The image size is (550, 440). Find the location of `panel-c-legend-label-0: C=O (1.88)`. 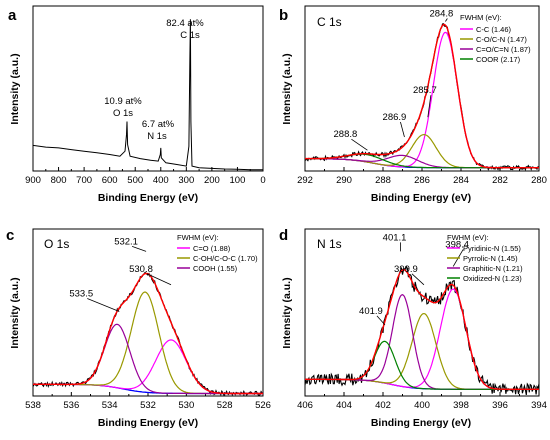

panel-c-legend-label-0: C=O (1.88) is located at coordinates (212, 248).